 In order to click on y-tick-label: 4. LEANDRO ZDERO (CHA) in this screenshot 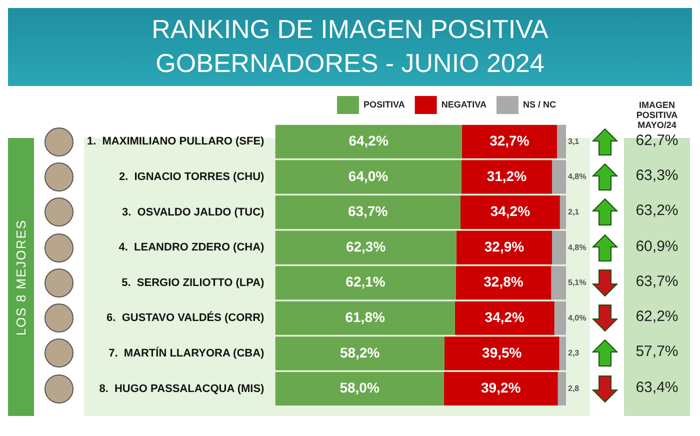, I will do `click(191, 248)`.